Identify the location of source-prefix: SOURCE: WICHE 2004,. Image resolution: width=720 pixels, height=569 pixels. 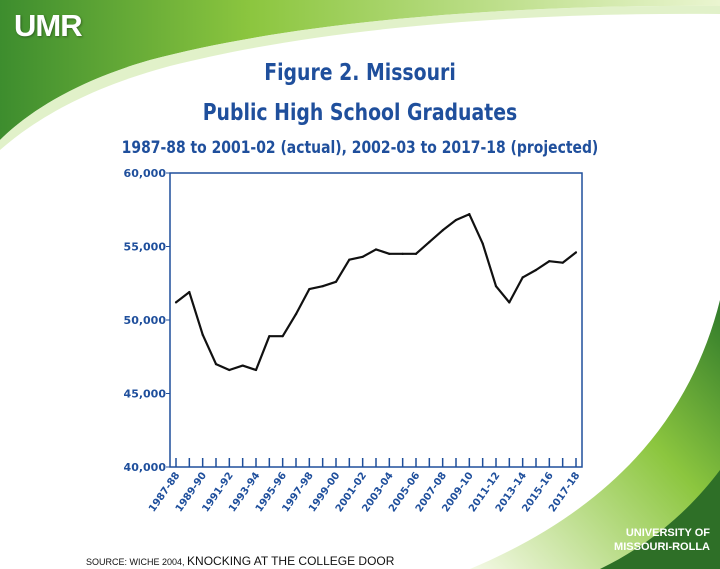
(135, 562).